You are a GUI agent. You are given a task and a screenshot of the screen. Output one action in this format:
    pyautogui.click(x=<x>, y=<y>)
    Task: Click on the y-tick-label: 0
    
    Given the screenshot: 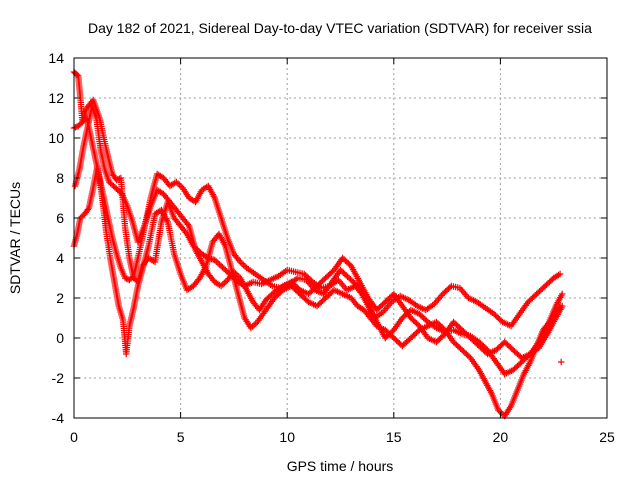 What is the action you would take?
    pyautogui.click(x=60, y=338)
    